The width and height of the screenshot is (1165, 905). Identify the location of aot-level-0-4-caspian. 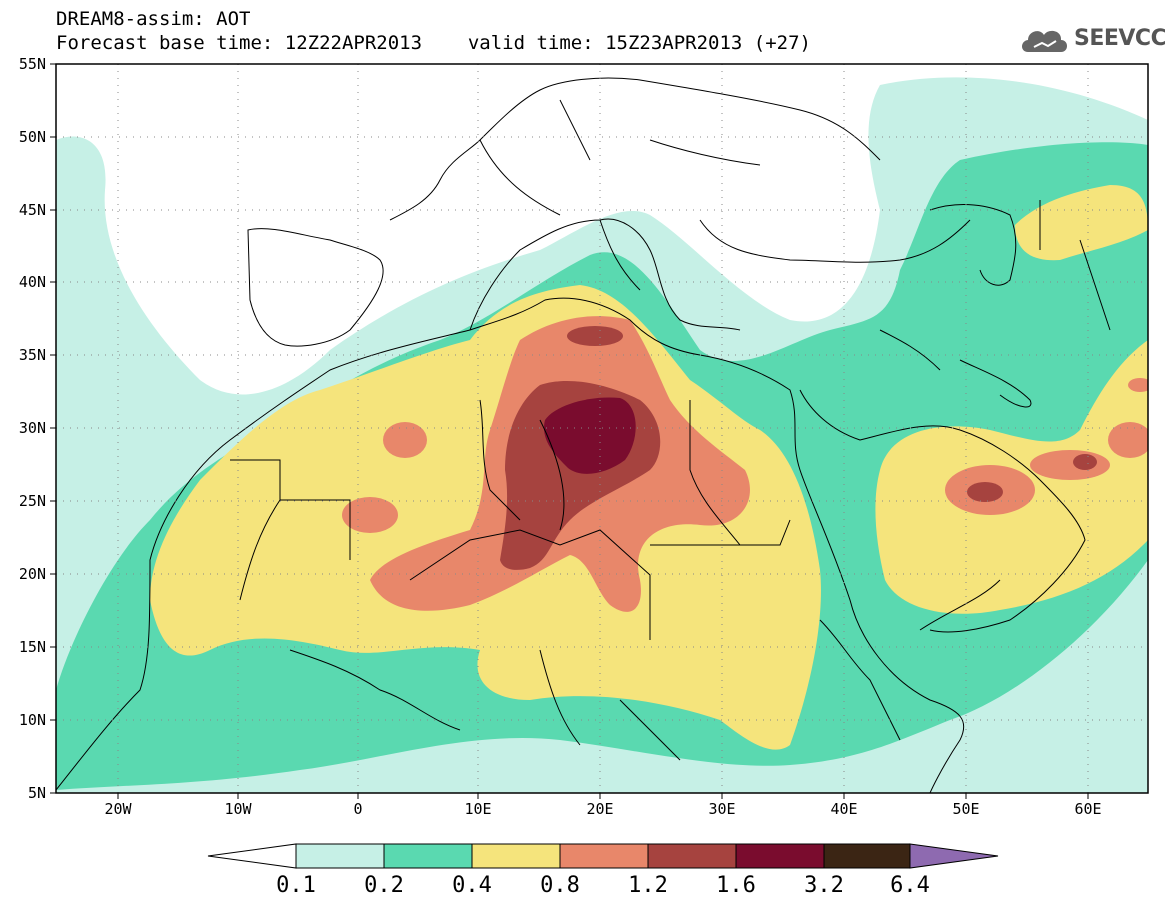
(1081, 223).